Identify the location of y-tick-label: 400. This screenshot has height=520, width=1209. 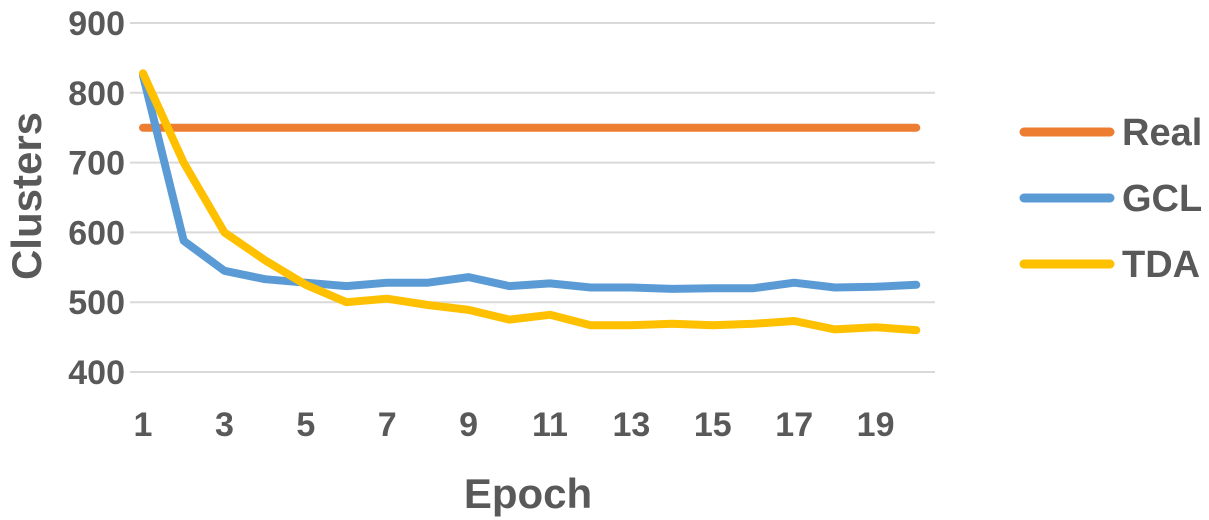
(96, 373).